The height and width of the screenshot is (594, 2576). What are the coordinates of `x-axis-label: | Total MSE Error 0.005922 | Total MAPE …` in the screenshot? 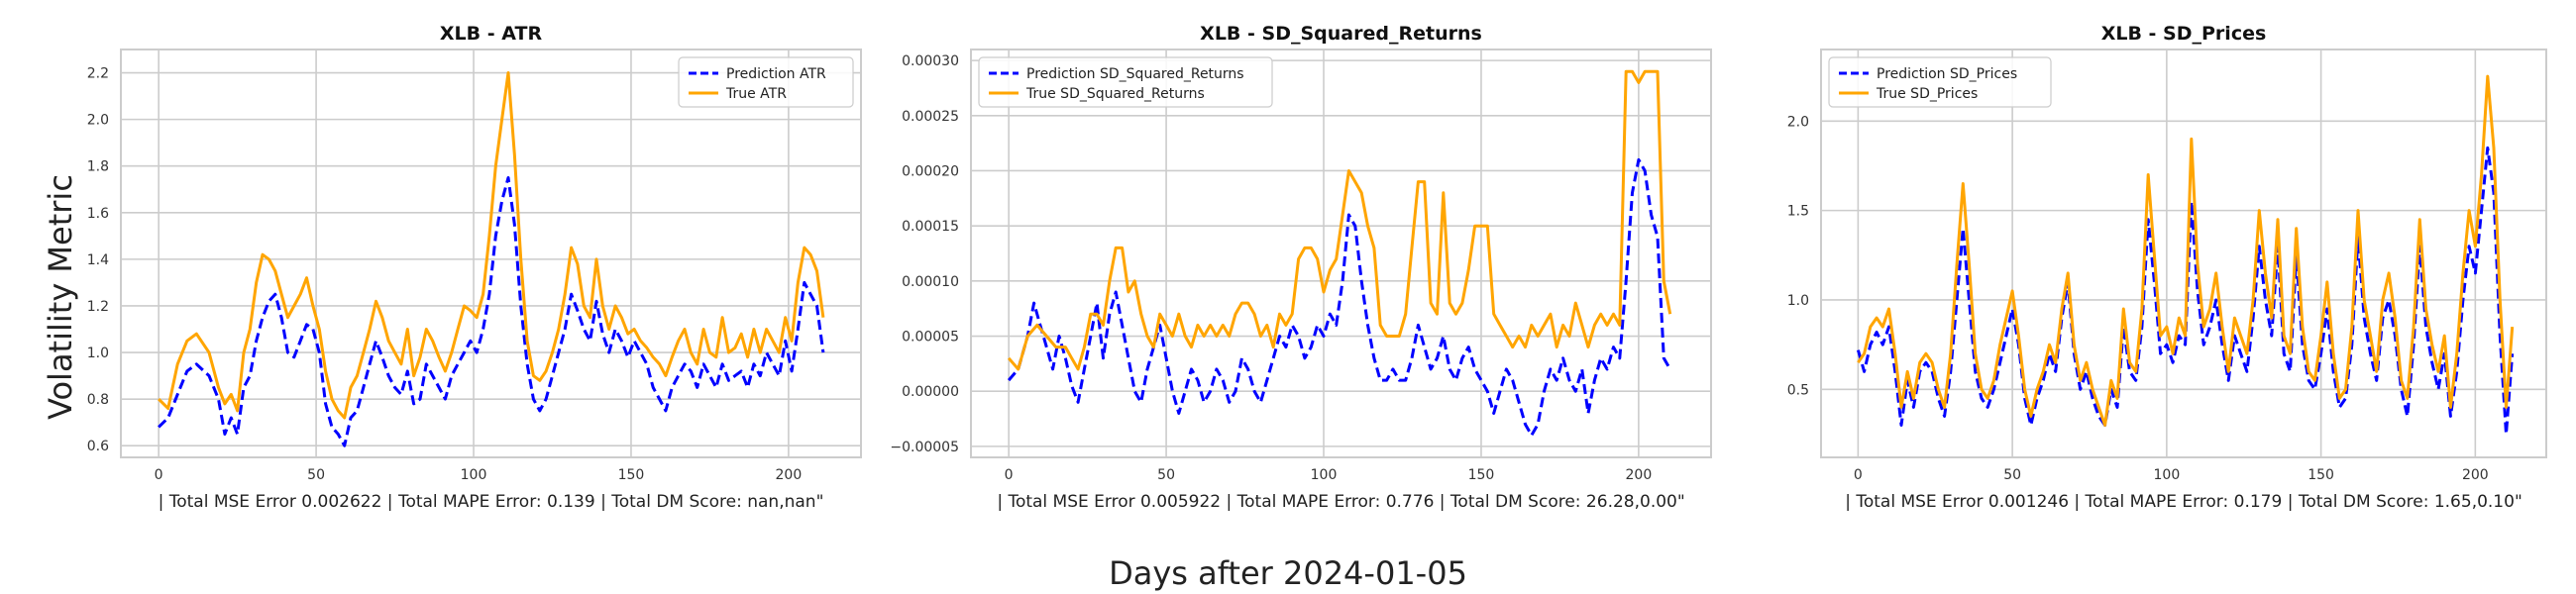 It's located at (1340, 502).